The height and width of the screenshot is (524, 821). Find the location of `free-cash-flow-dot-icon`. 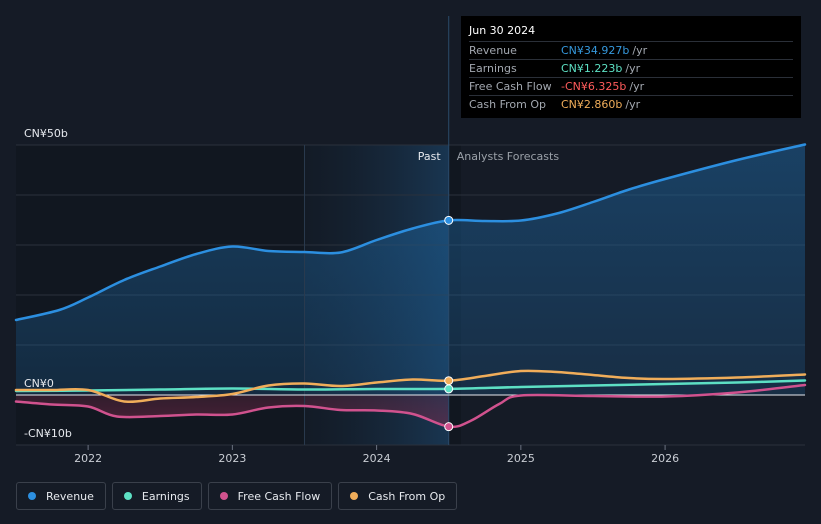

free-cash-flow-dot-icon is located at coordinates (223, 496).